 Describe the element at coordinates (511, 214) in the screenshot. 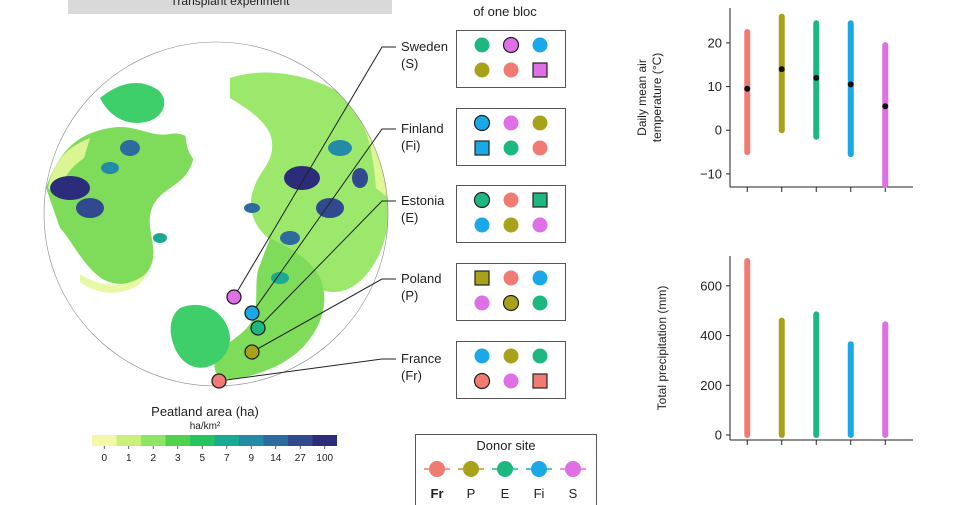

I see `bloc-box-E` at that location.